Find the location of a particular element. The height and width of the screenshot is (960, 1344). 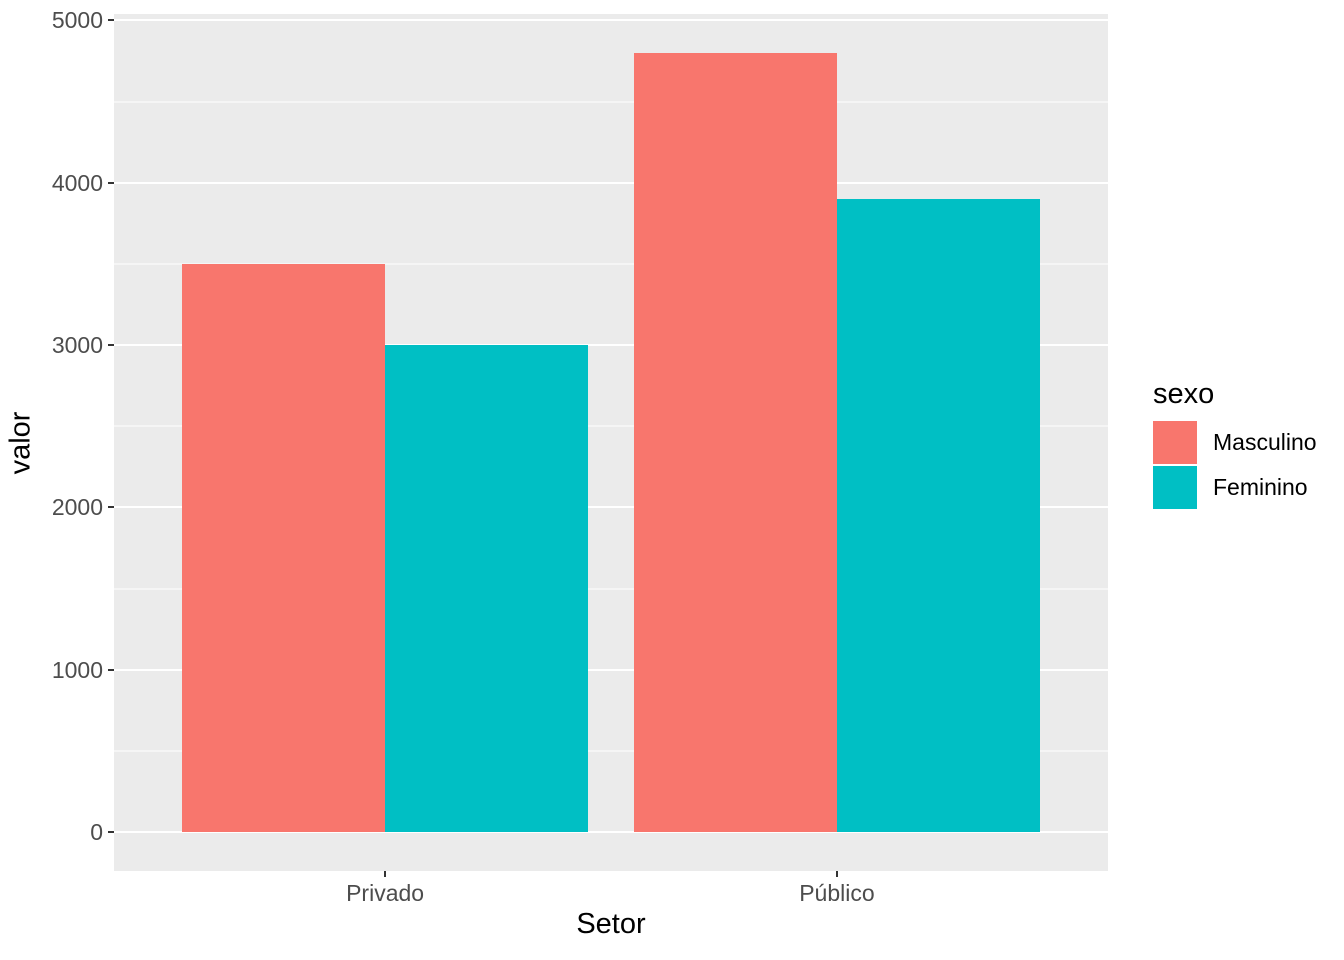

y-tick-label: 1000 is located at coordinates (77, 669).